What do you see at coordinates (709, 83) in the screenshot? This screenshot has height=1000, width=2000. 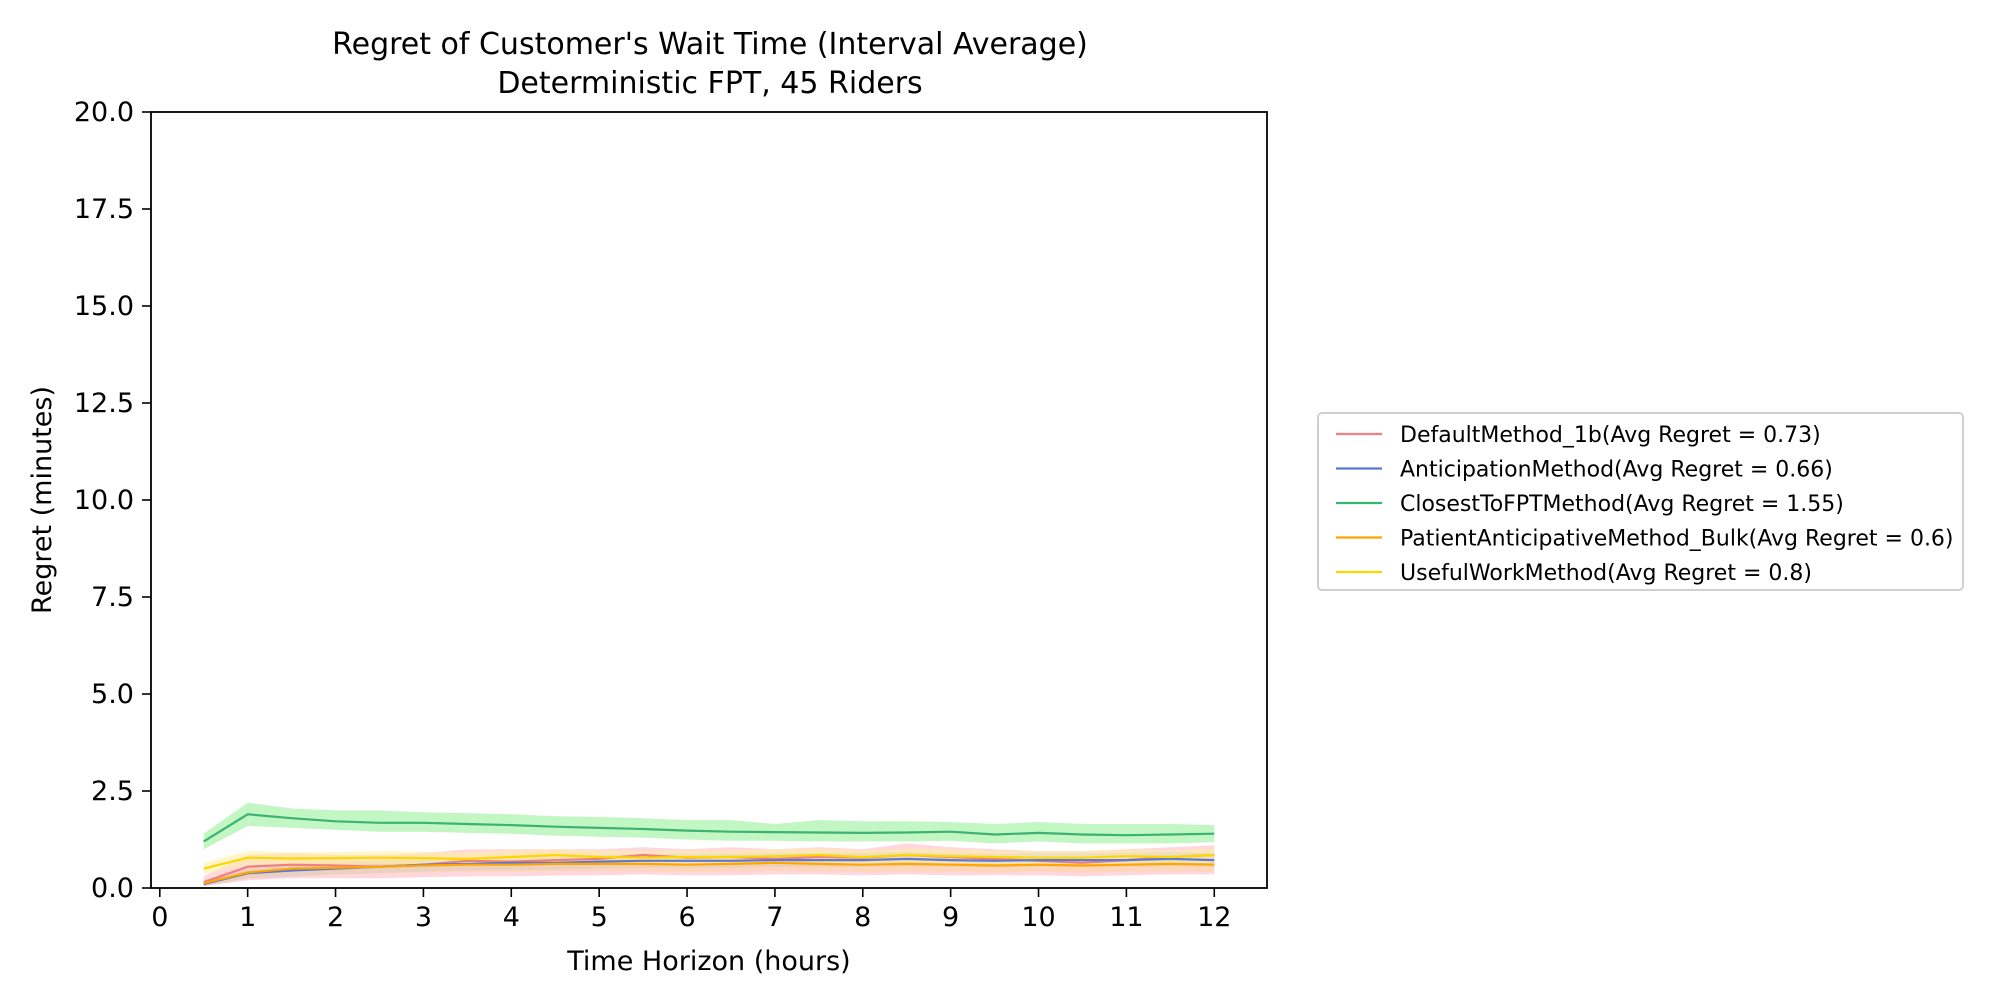 I see `chart-subtitle: Deterministic FPT, 45 Riders` at bounding box center [709, 83].